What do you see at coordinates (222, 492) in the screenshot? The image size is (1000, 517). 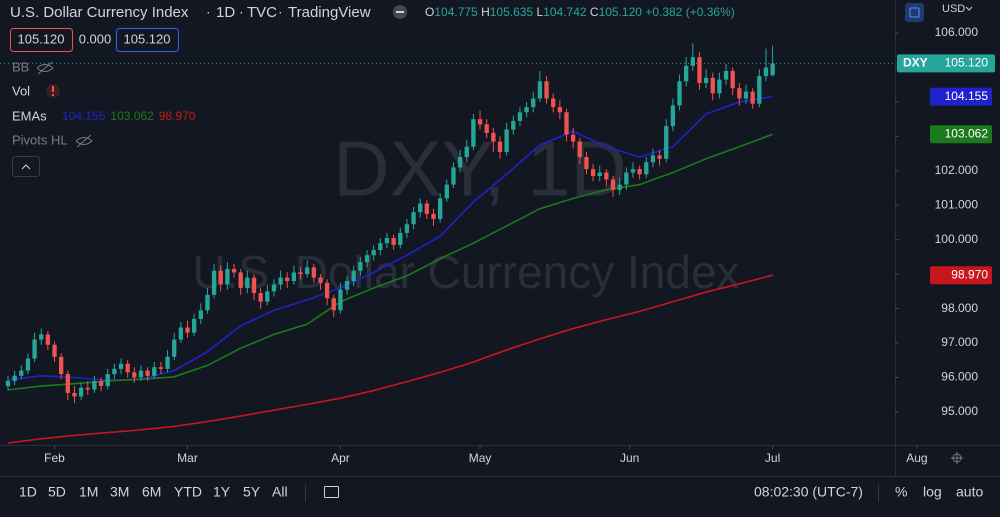 I see `range-button: 1Y` at bounding box center [222, 492].